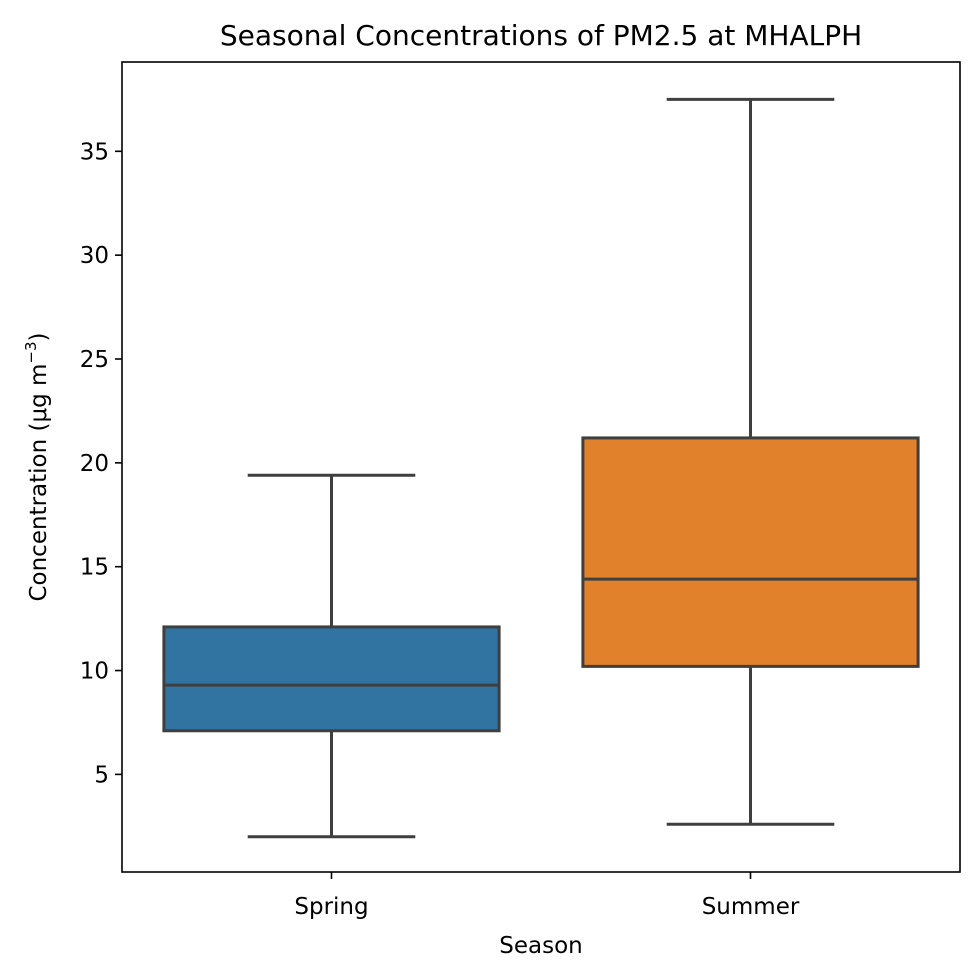 This screenshot has height=980, width=980. I want to click on y-tick-label: 30, so click(94, 256).